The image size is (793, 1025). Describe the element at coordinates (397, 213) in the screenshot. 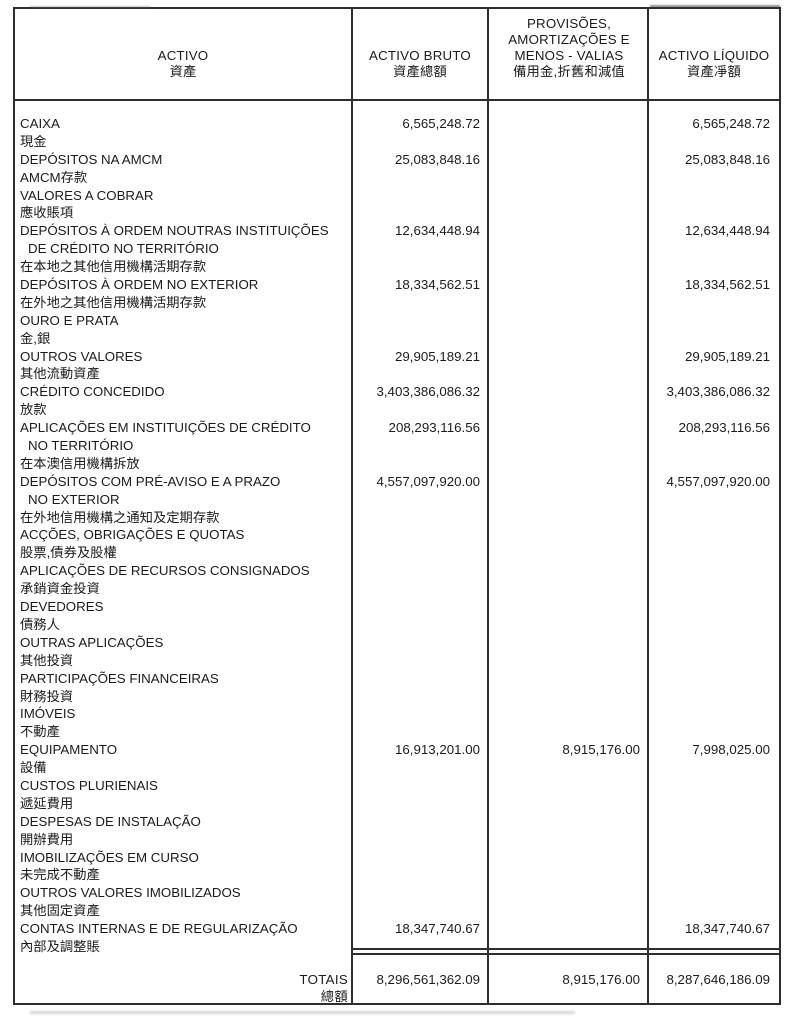

I see `asset-line: 應收賬項` at that location.